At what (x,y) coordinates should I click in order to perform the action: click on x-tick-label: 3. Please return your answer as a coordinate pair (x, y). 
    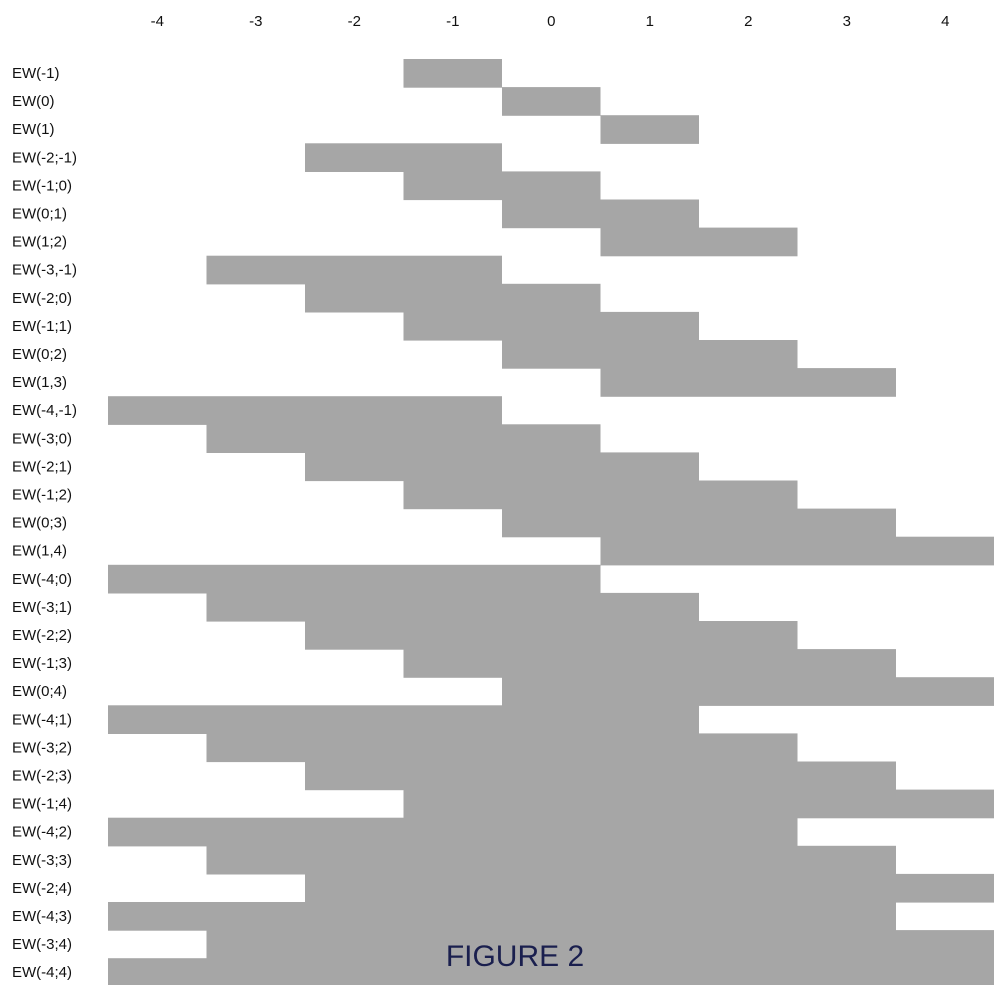
    Looking at the image, I should click on (847, 21).